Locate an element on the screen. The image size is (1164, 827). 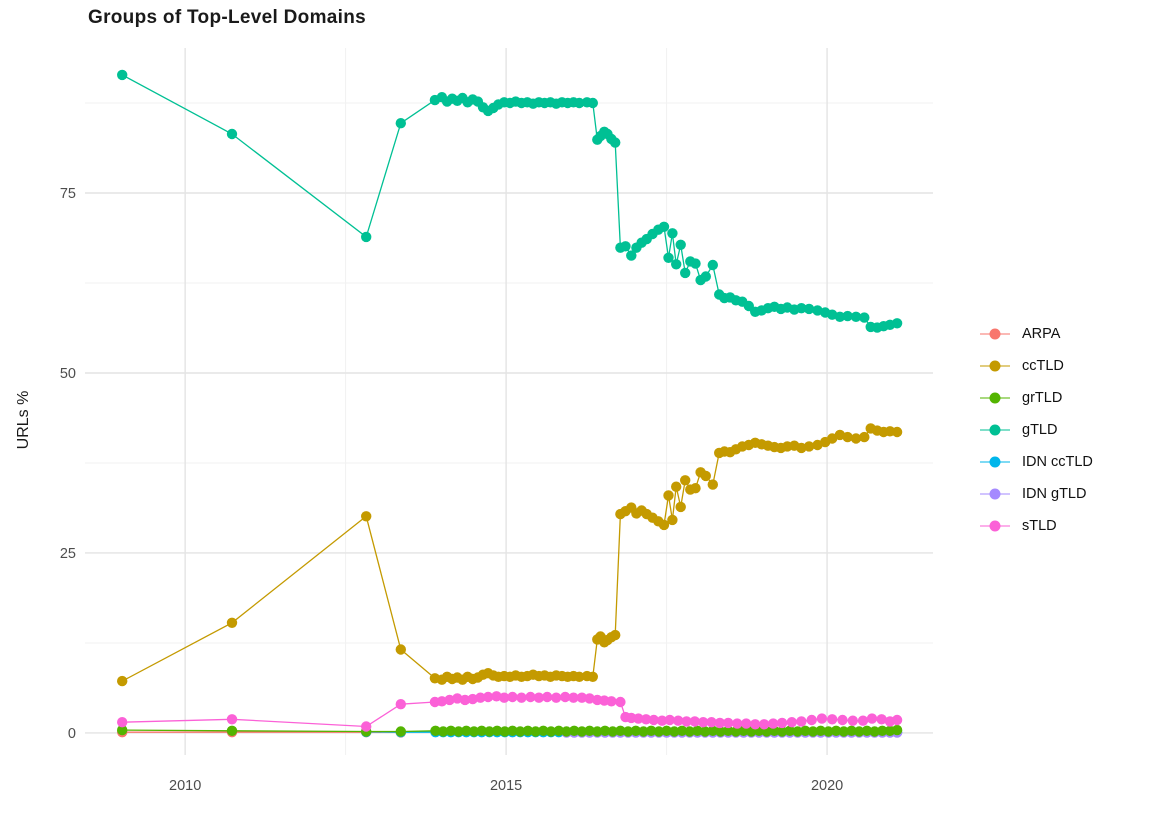
x-tick-label: 2010 is located at coordinates (185, 786).